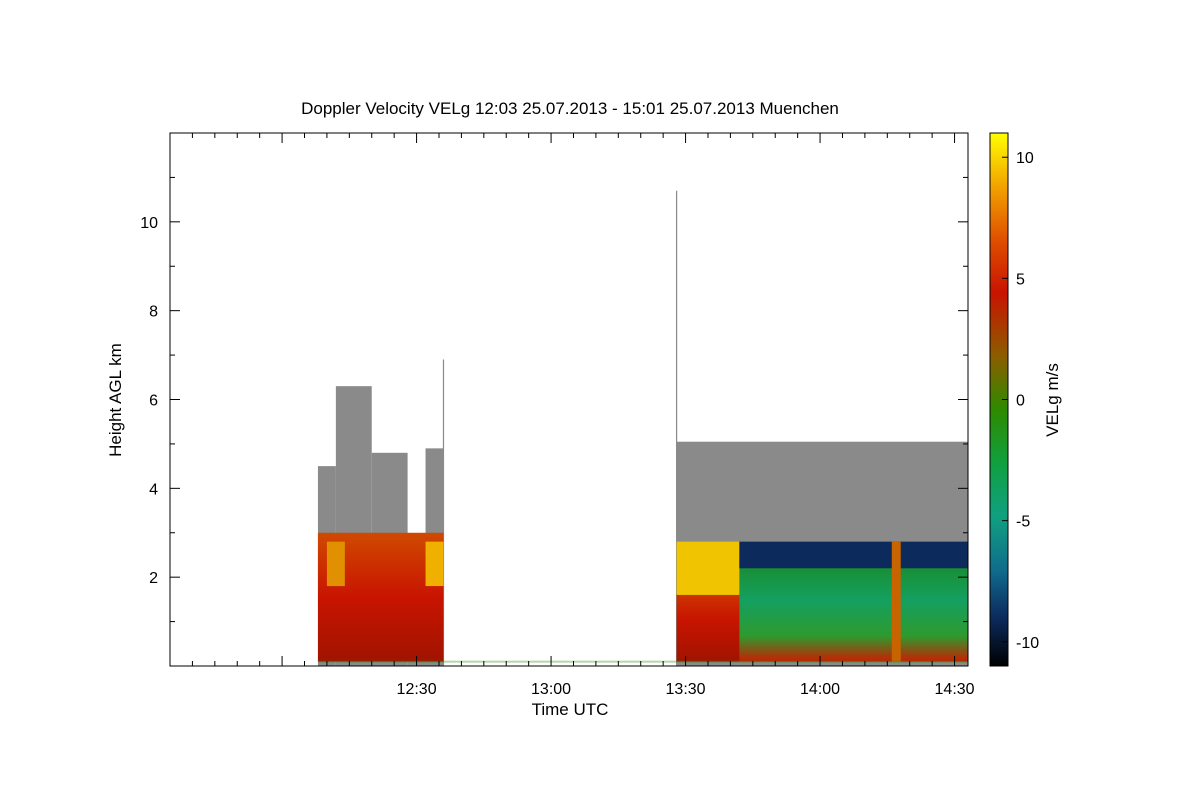 This screenshot has width=1200, height=800. Describe the element at coordinates (149, 223) in the screenshot. I see `y-tick-label: 10` at that location.